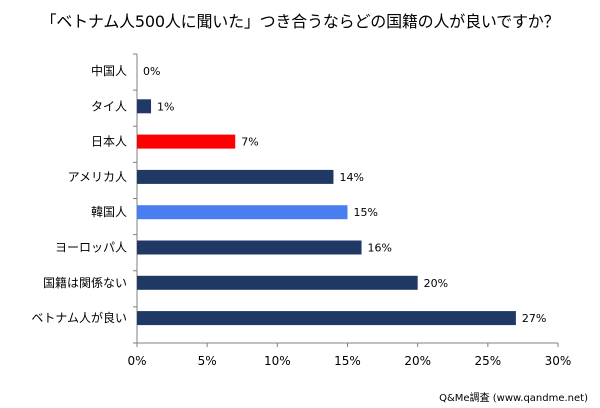 The image size is (600, 408). I want to click on x-tick-label: 15%, so click(347, 361).